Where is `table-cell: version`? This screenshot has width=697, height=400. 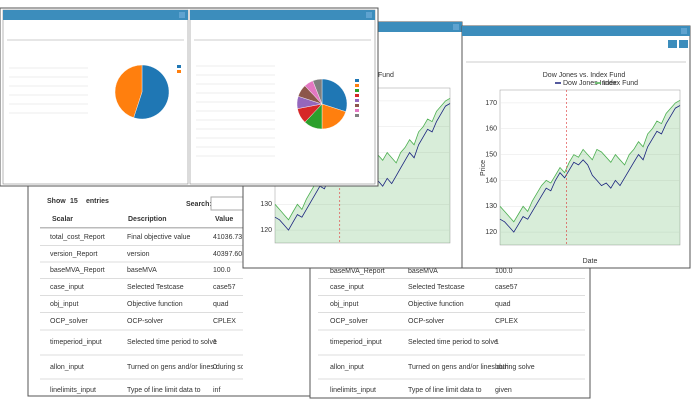
table-cell: version is located at coordinates (138, 254).